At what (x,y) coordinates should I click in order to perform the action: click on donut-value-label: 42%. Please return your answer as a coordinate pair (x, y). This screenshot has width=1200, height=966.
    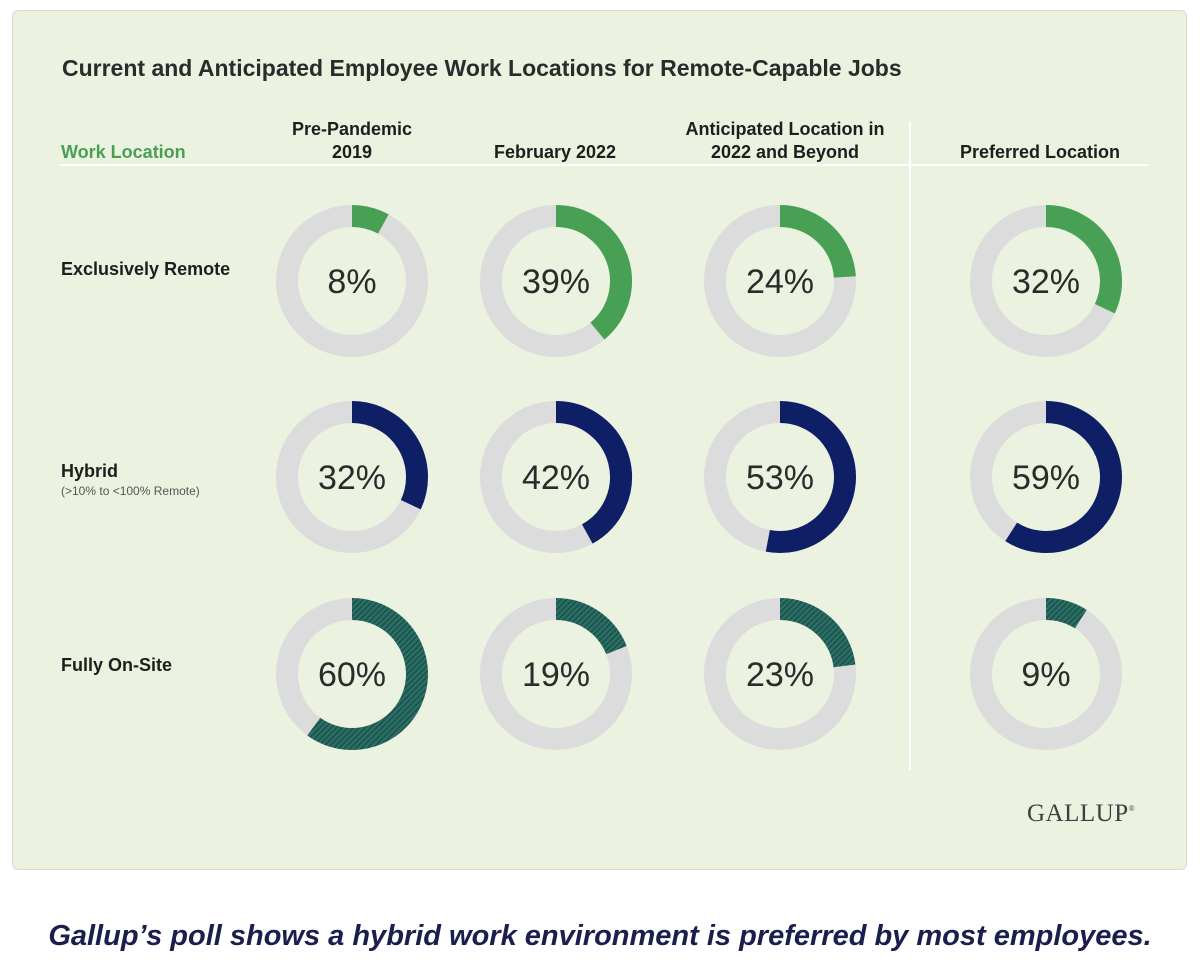
    Looking at the image, I should click on (556, 478).